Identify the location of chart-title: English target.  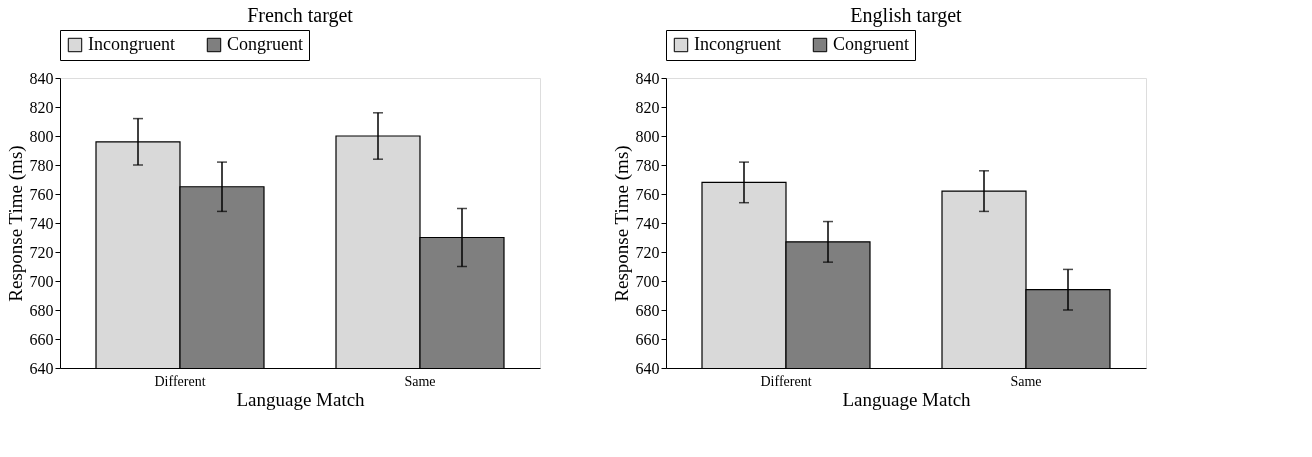
(906, 15).